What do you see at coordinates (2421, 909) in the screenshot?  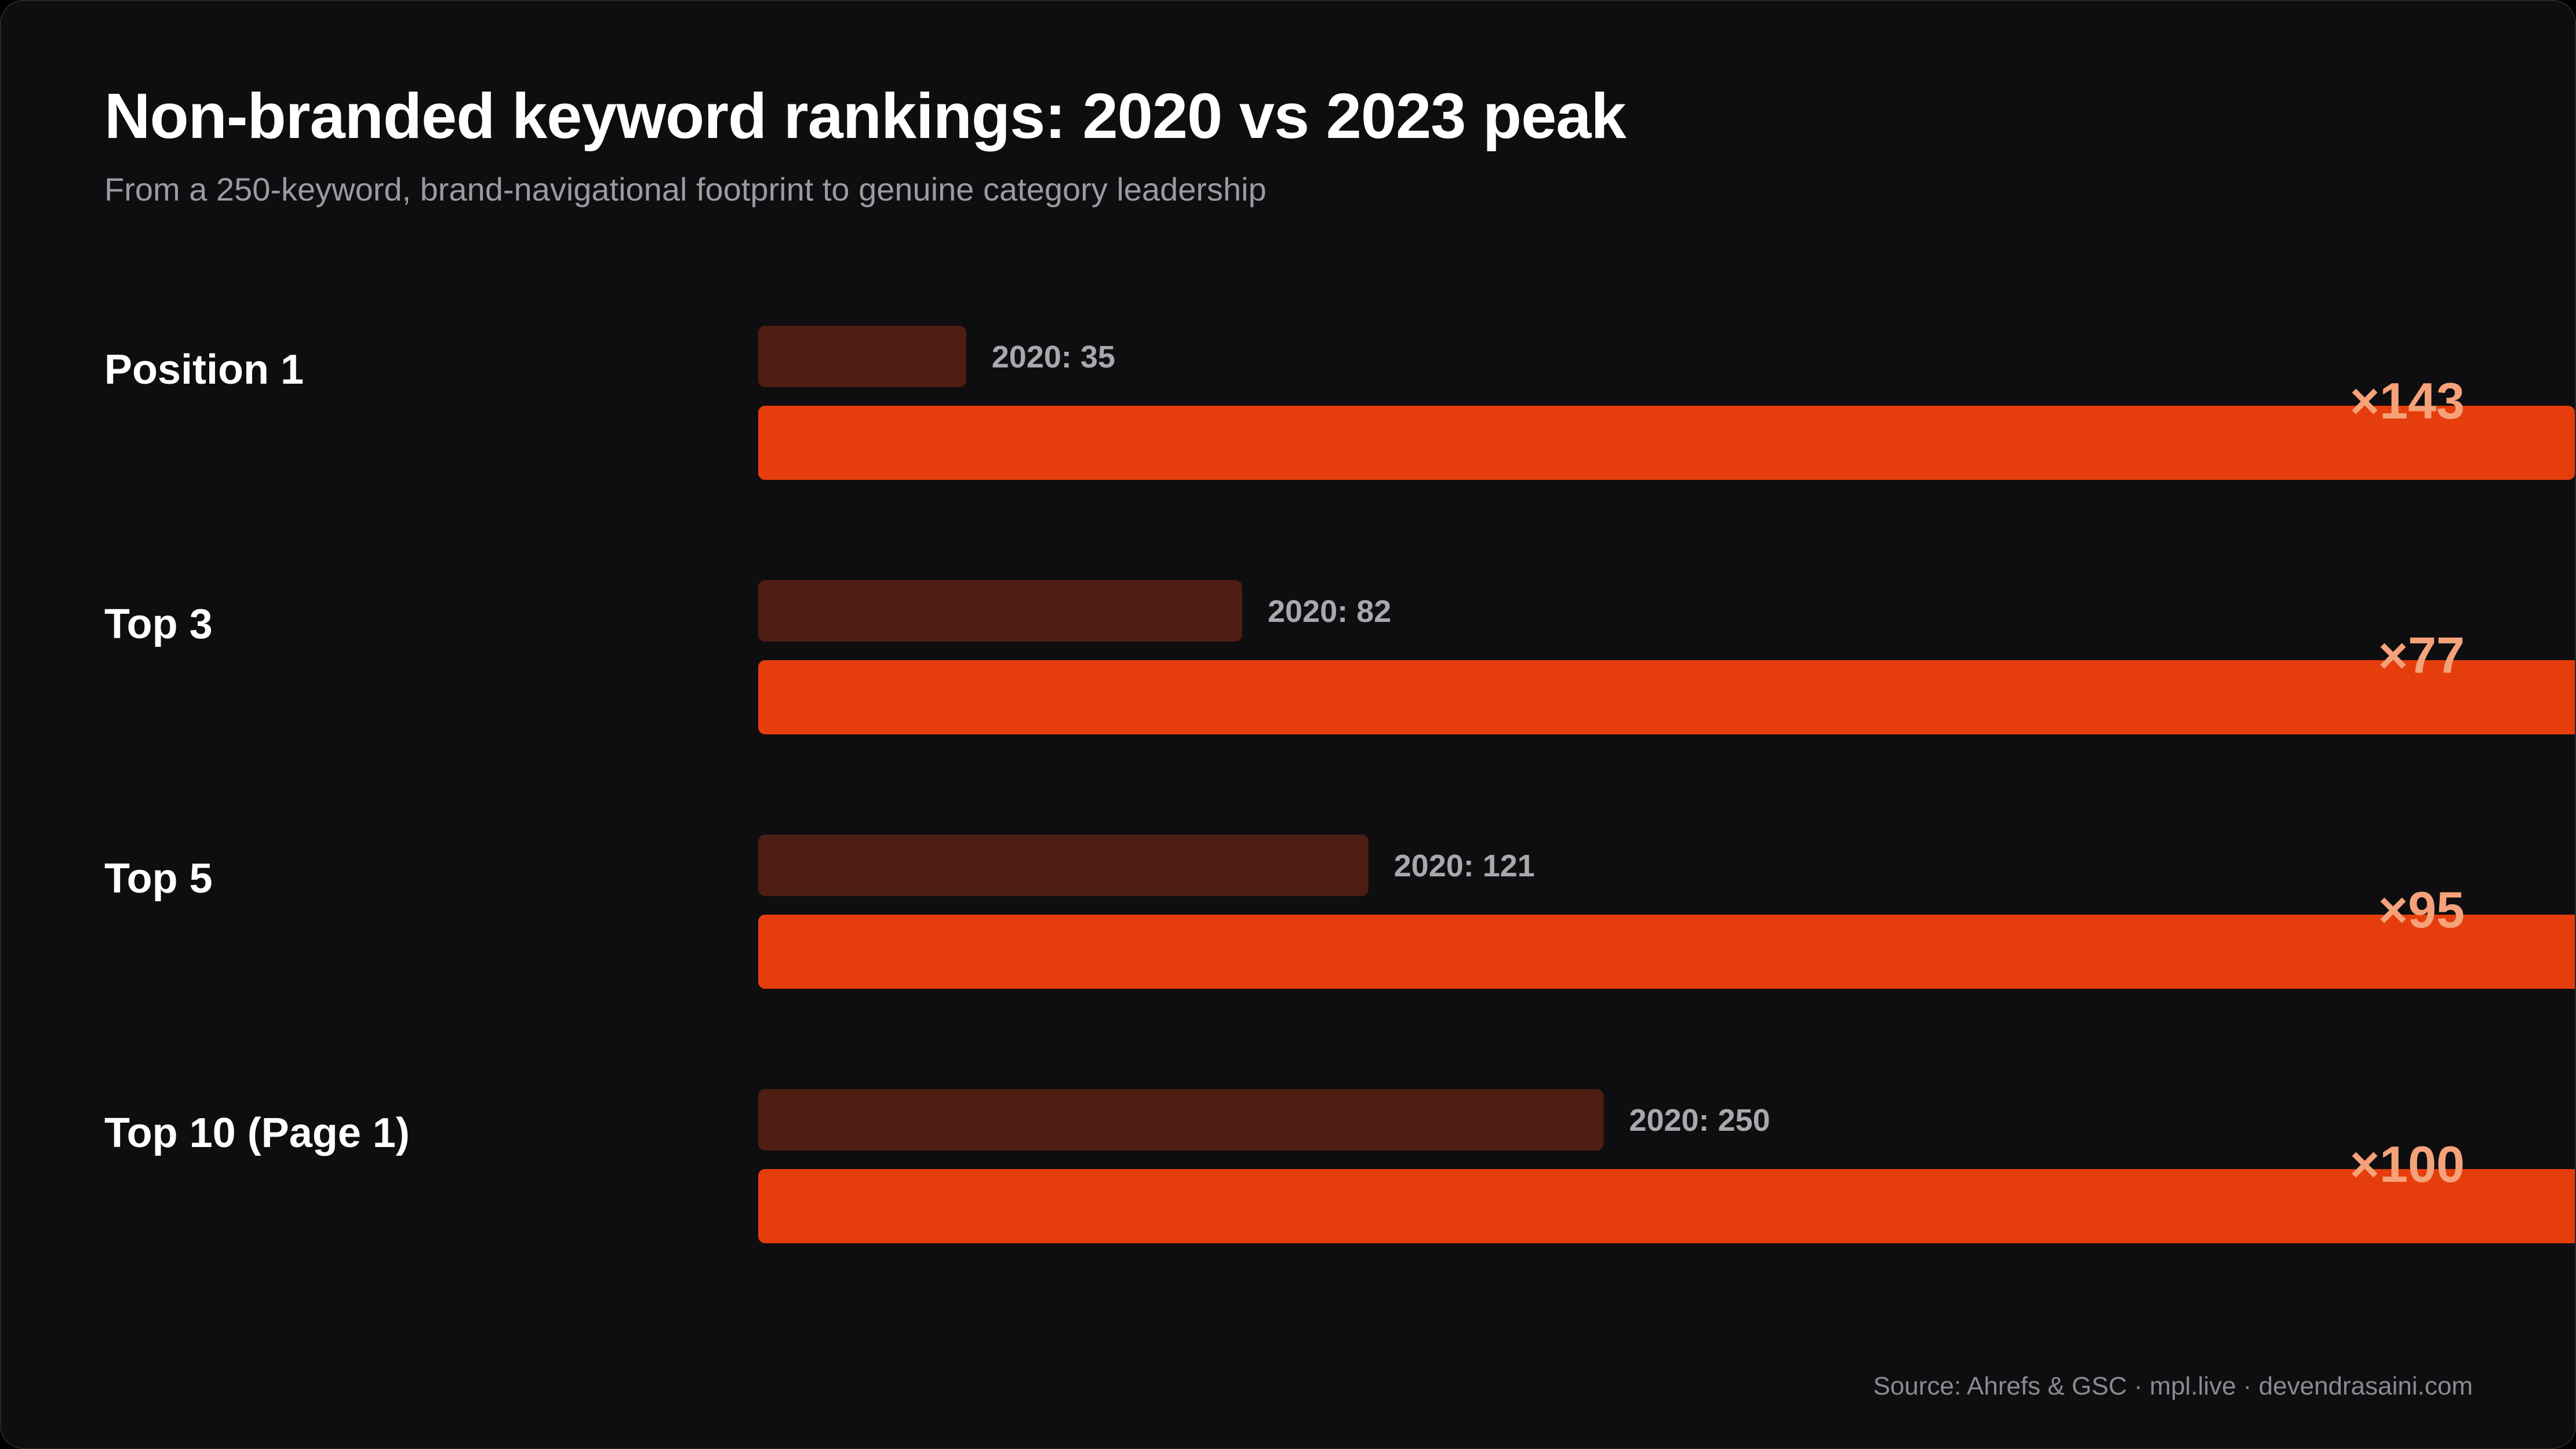 I see `multiplier-label: ×95` at bounding box center [2421, 909].